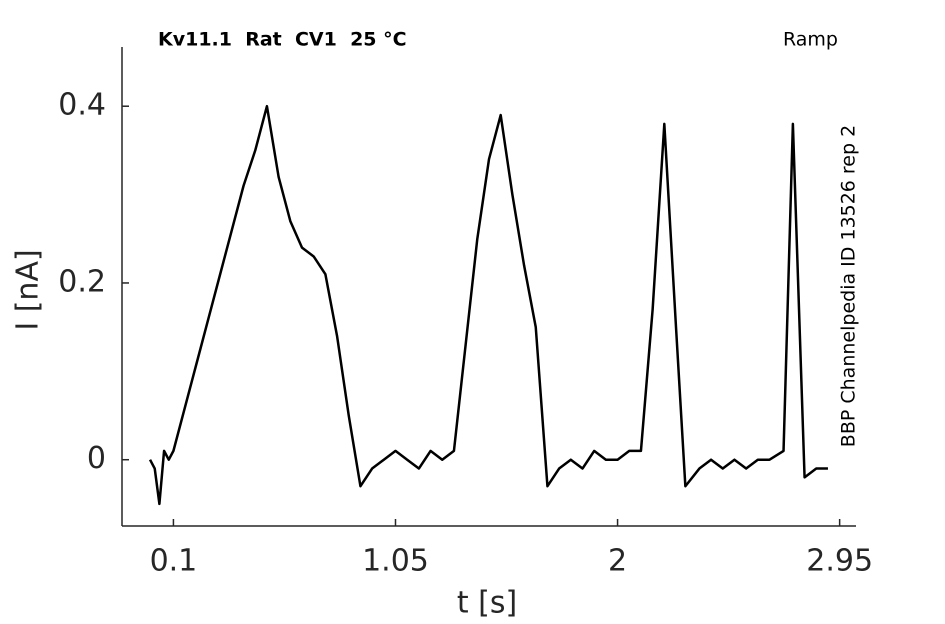  I want to click on y-tick-label: 0, so click(96, 458).